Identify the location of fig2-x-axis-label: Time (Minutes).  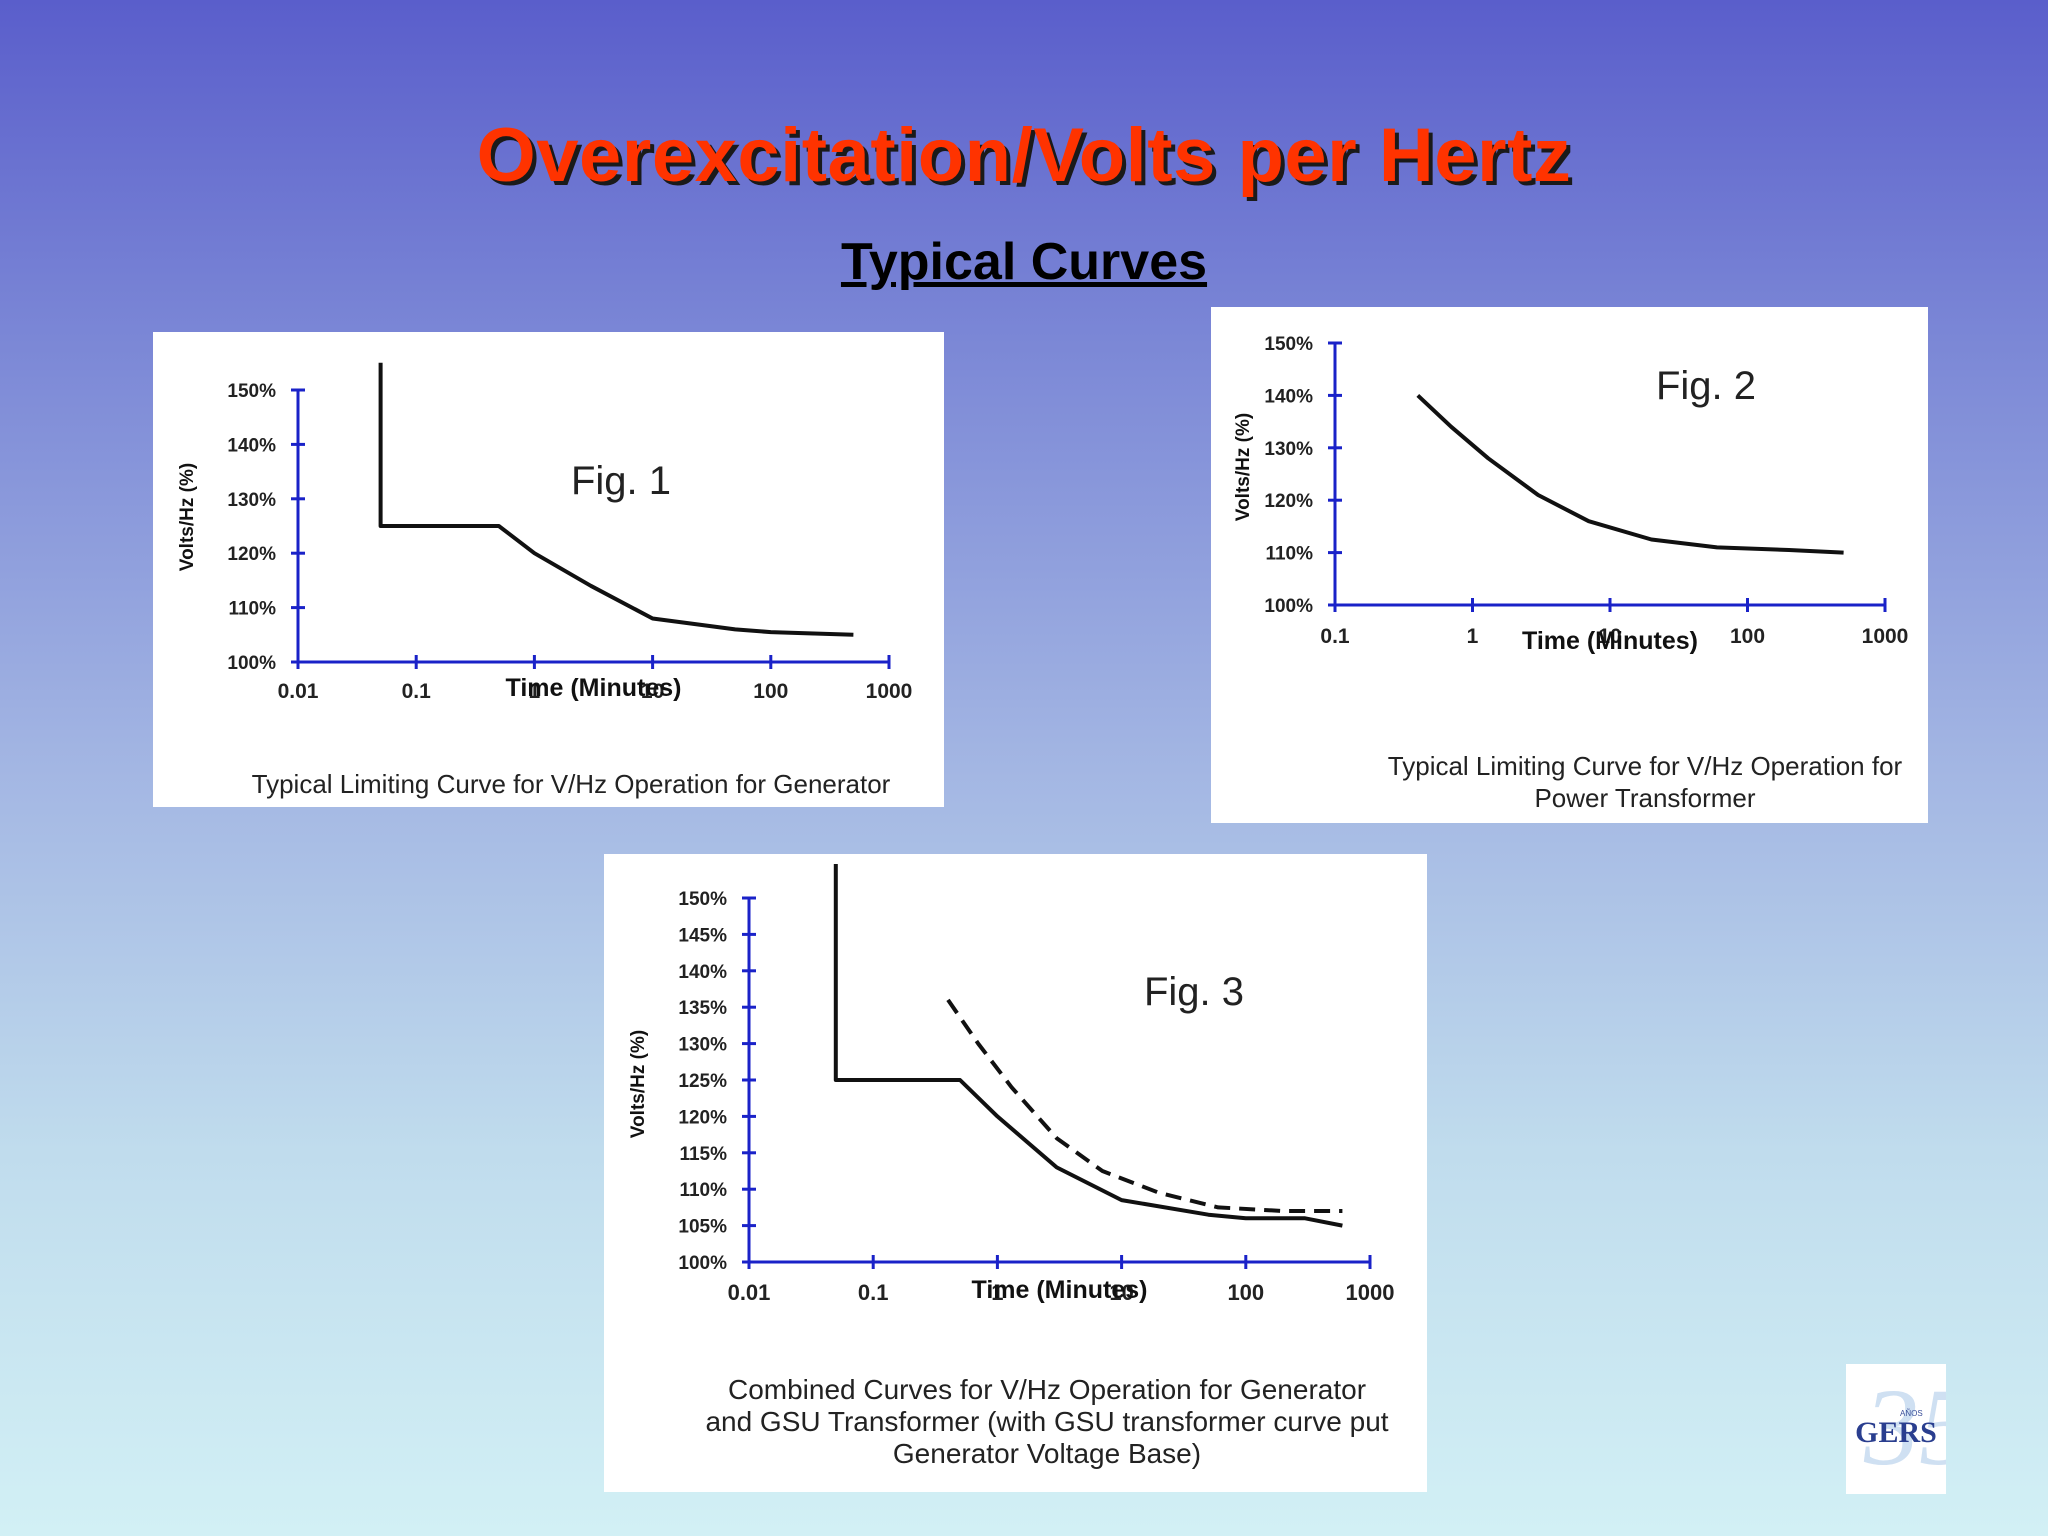
(1610, 641).